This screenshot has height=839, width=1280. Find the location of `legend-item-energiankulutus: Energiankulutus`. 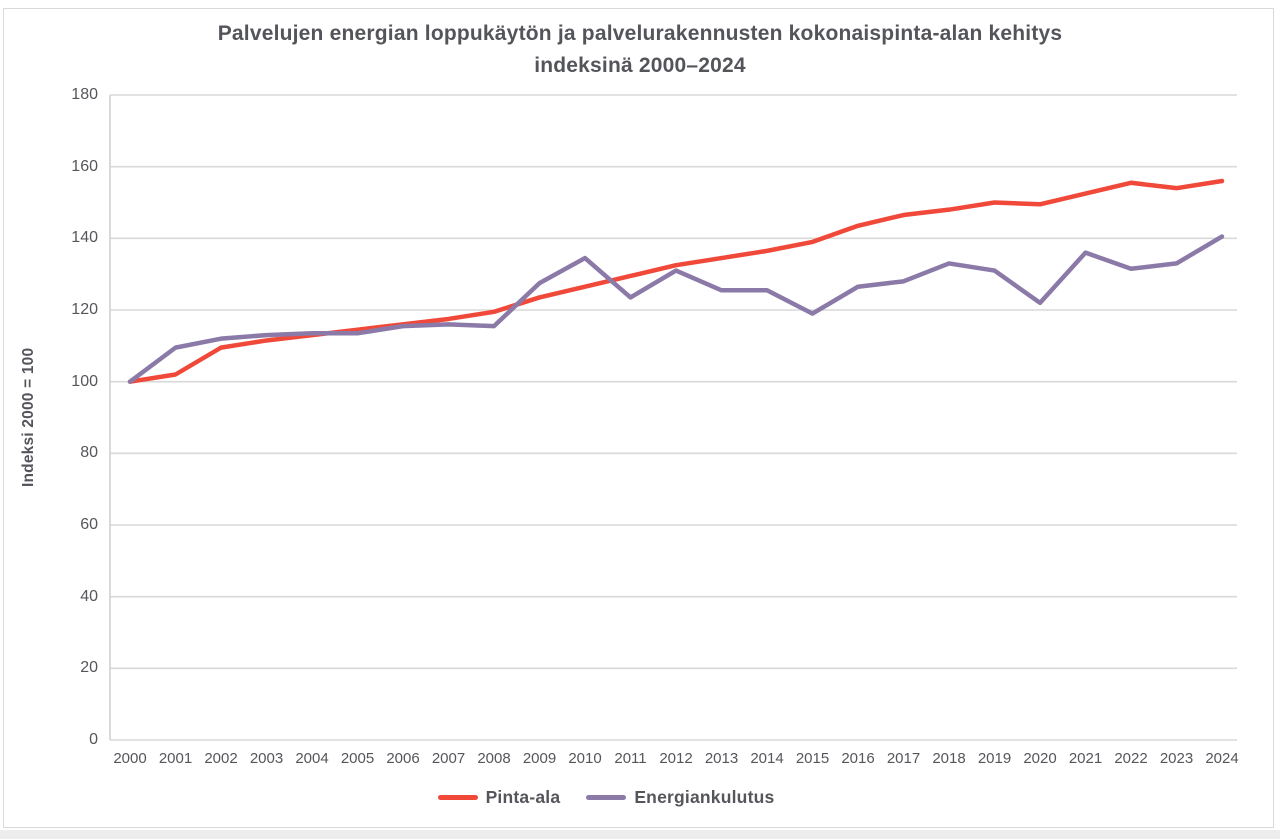

legend-item-energiankulutus: Energiankulutus is located at coordinates (680, 797).